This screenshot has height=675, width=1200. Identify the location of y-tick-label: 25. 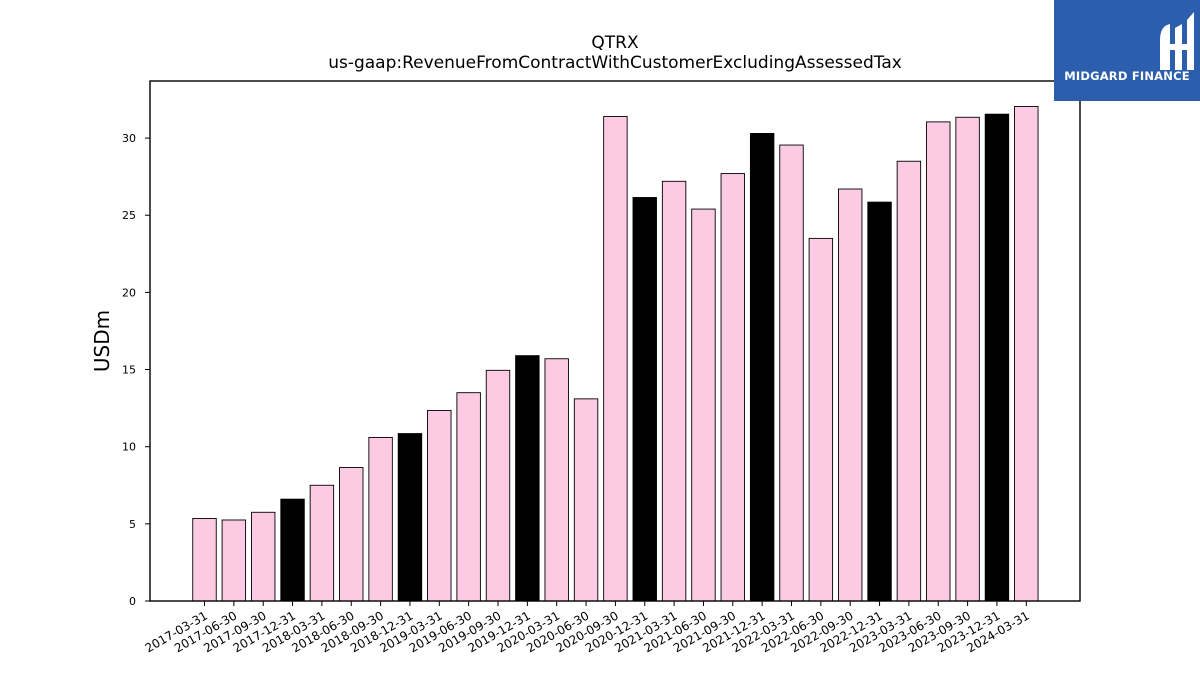
(129, 215).